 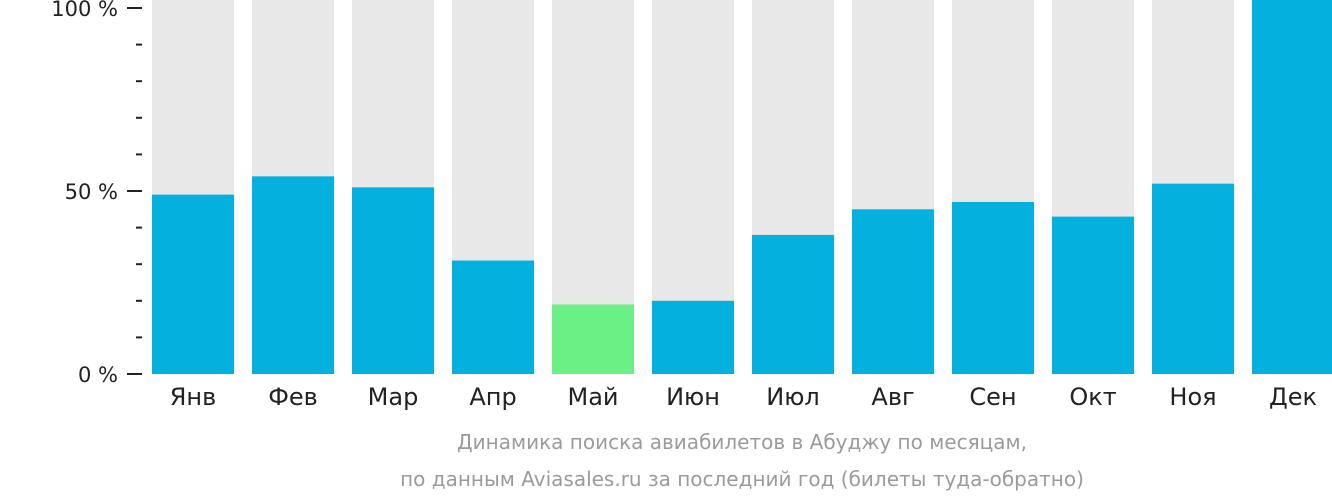 What do you see at coordinates (393, 397) in the screenshot?
I see `x-tick-label: Мар` at bounding box center [393, 397].